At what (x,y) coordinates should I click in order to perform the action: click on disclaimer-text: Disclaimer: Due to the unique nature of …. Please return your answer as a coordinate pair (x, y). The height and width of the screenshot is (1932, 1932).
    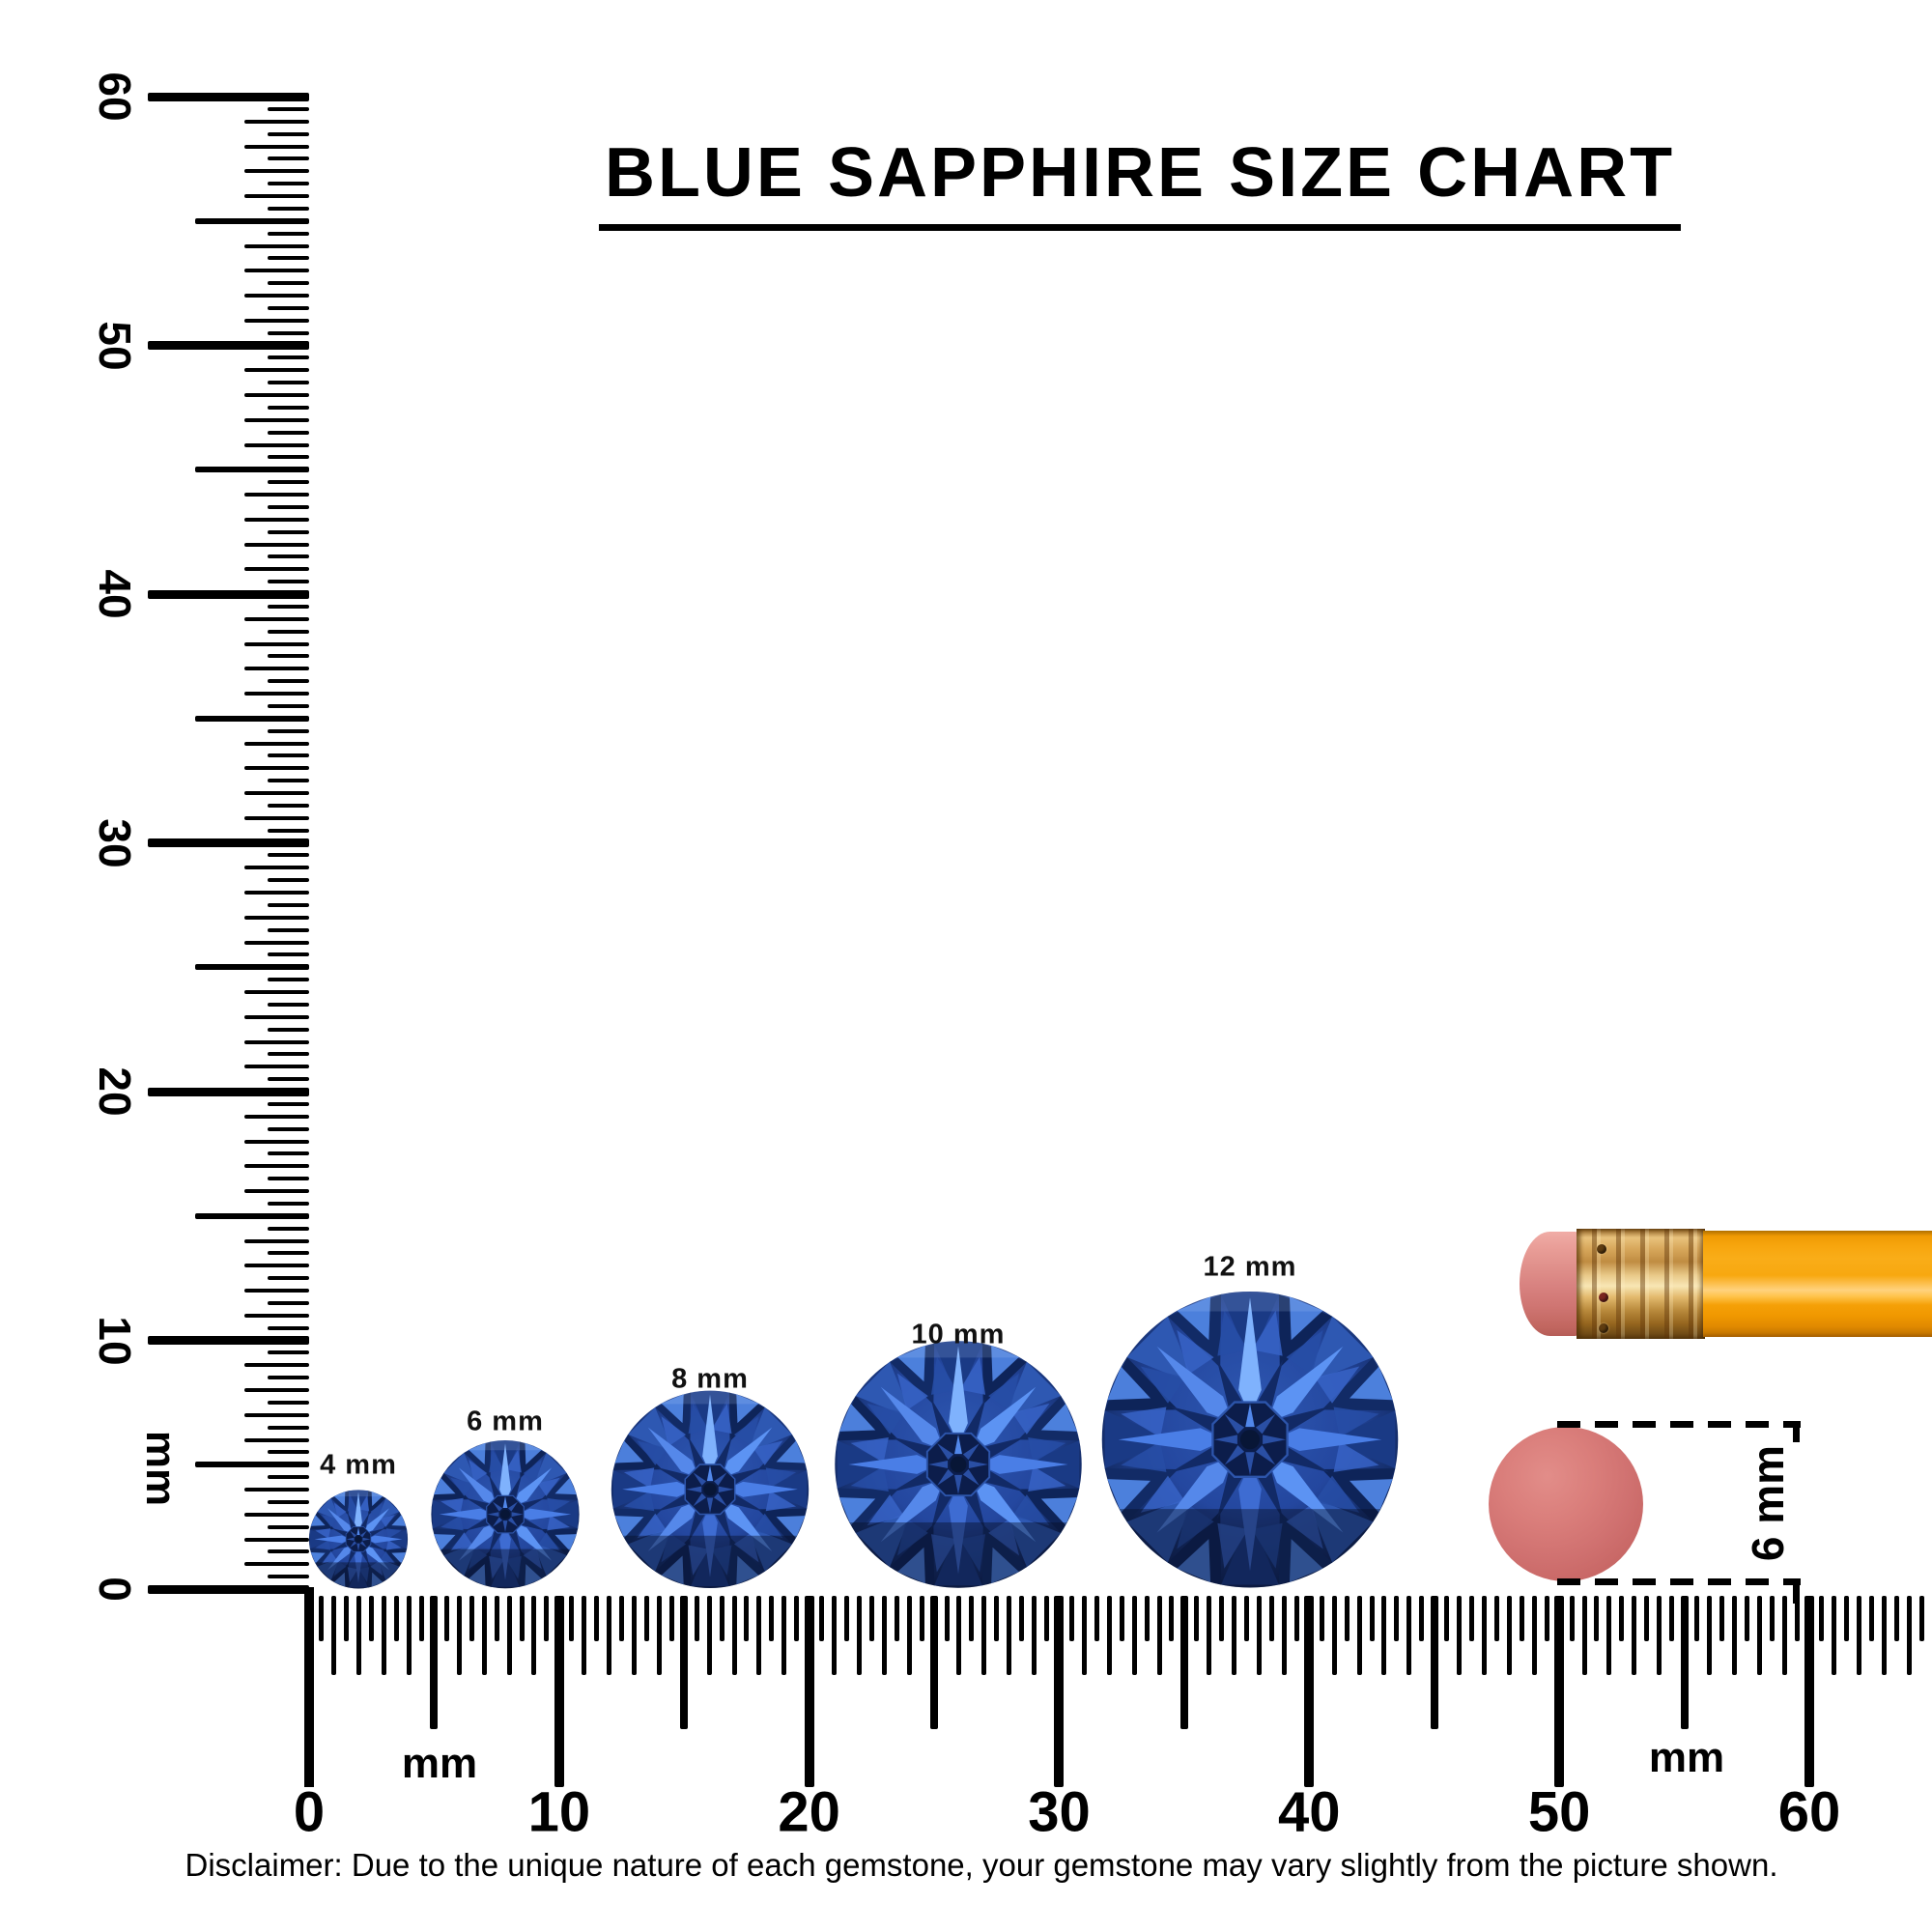
    Looking at the image, I should click on (981, 1865).